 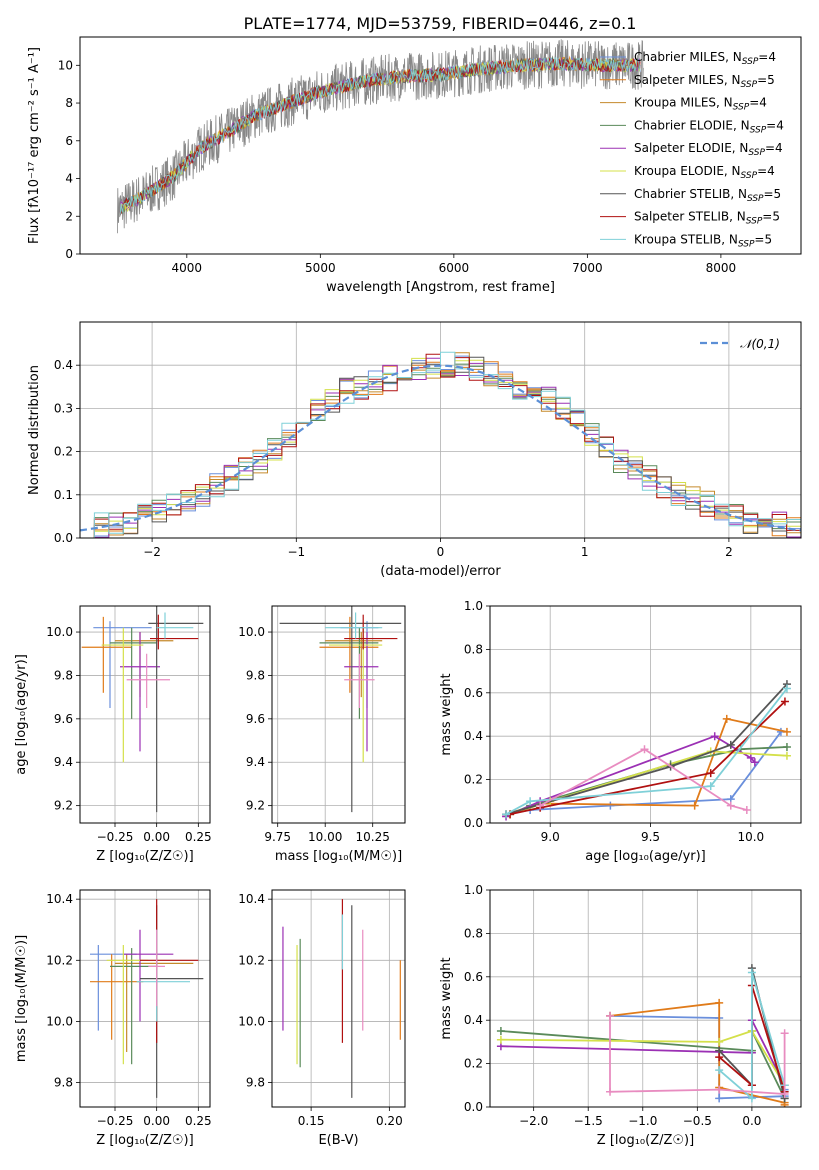 I want to click on legend-entry: Kroupa STELIB, NSSP=5, so click(x=703, y=240).